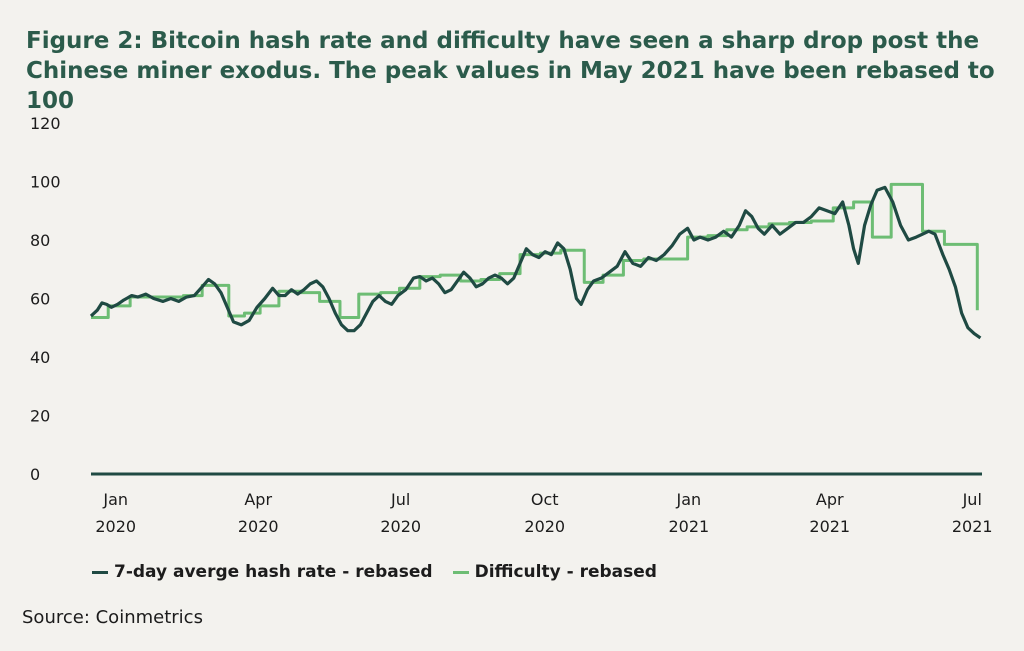 The image size is (1024, 651). What do you see at coordinates (565, 572) in the screenshot?
I see `legend-label-difficulty: Difficulty - rebased` at bounding box center [565, 572].